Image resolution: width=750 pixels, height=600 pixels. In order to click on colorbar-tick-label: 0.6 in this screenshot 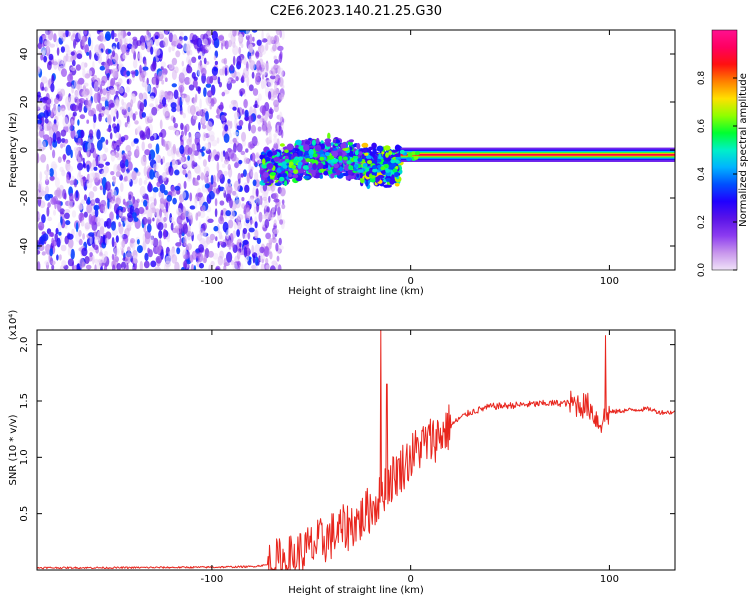, I will do `click(702, 126)`.